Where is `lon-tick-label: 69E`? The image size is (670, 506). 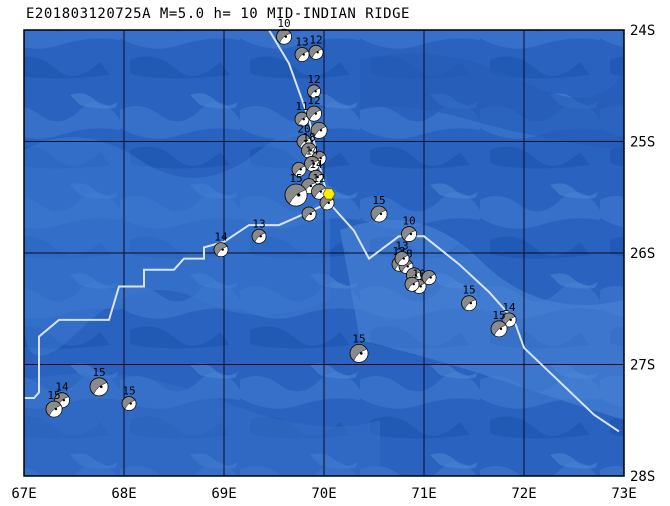 lon-tick-label: 69E is located at coordinates (223, 494).